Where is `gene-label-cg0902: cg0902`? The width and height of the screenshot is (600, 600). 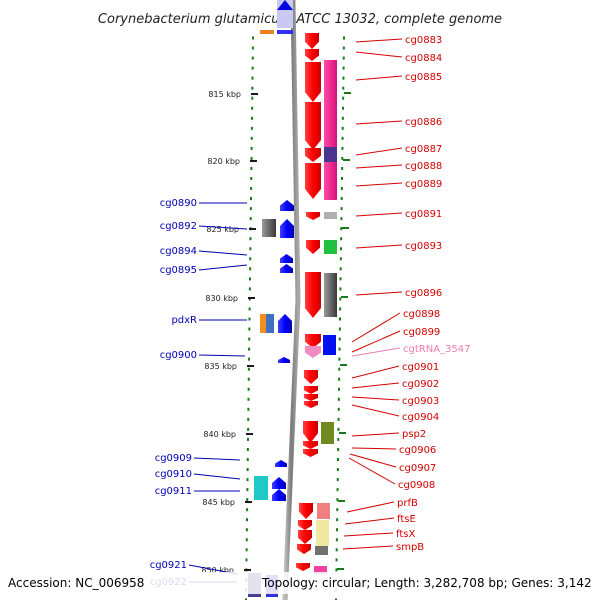 gene-label-cg0902: cg0902 is located at coordinates (420, 384).